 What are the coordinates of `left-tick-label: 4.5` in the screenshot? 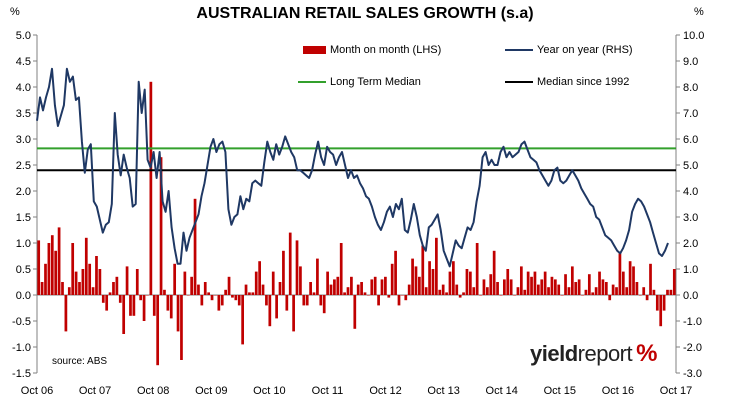 It's located at (23, 62).